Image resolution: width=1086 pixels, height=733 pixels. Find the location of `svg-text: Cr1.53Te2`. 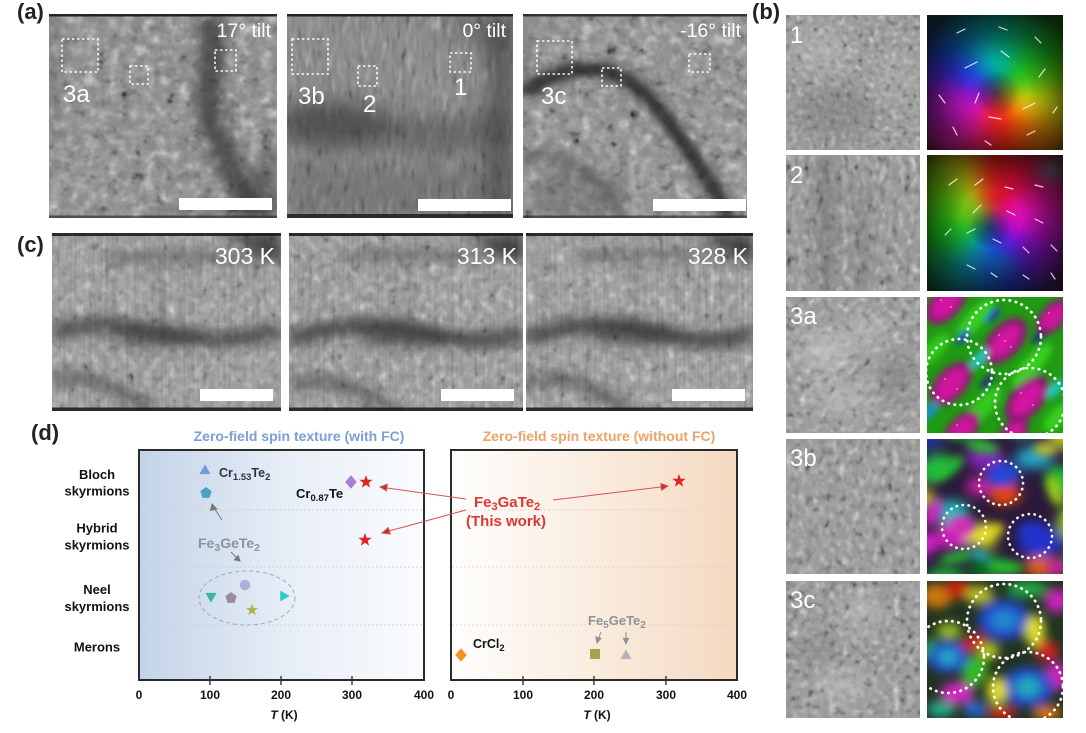

svg-text: Cr1.53Te2 is located at coordinates (244, 474).